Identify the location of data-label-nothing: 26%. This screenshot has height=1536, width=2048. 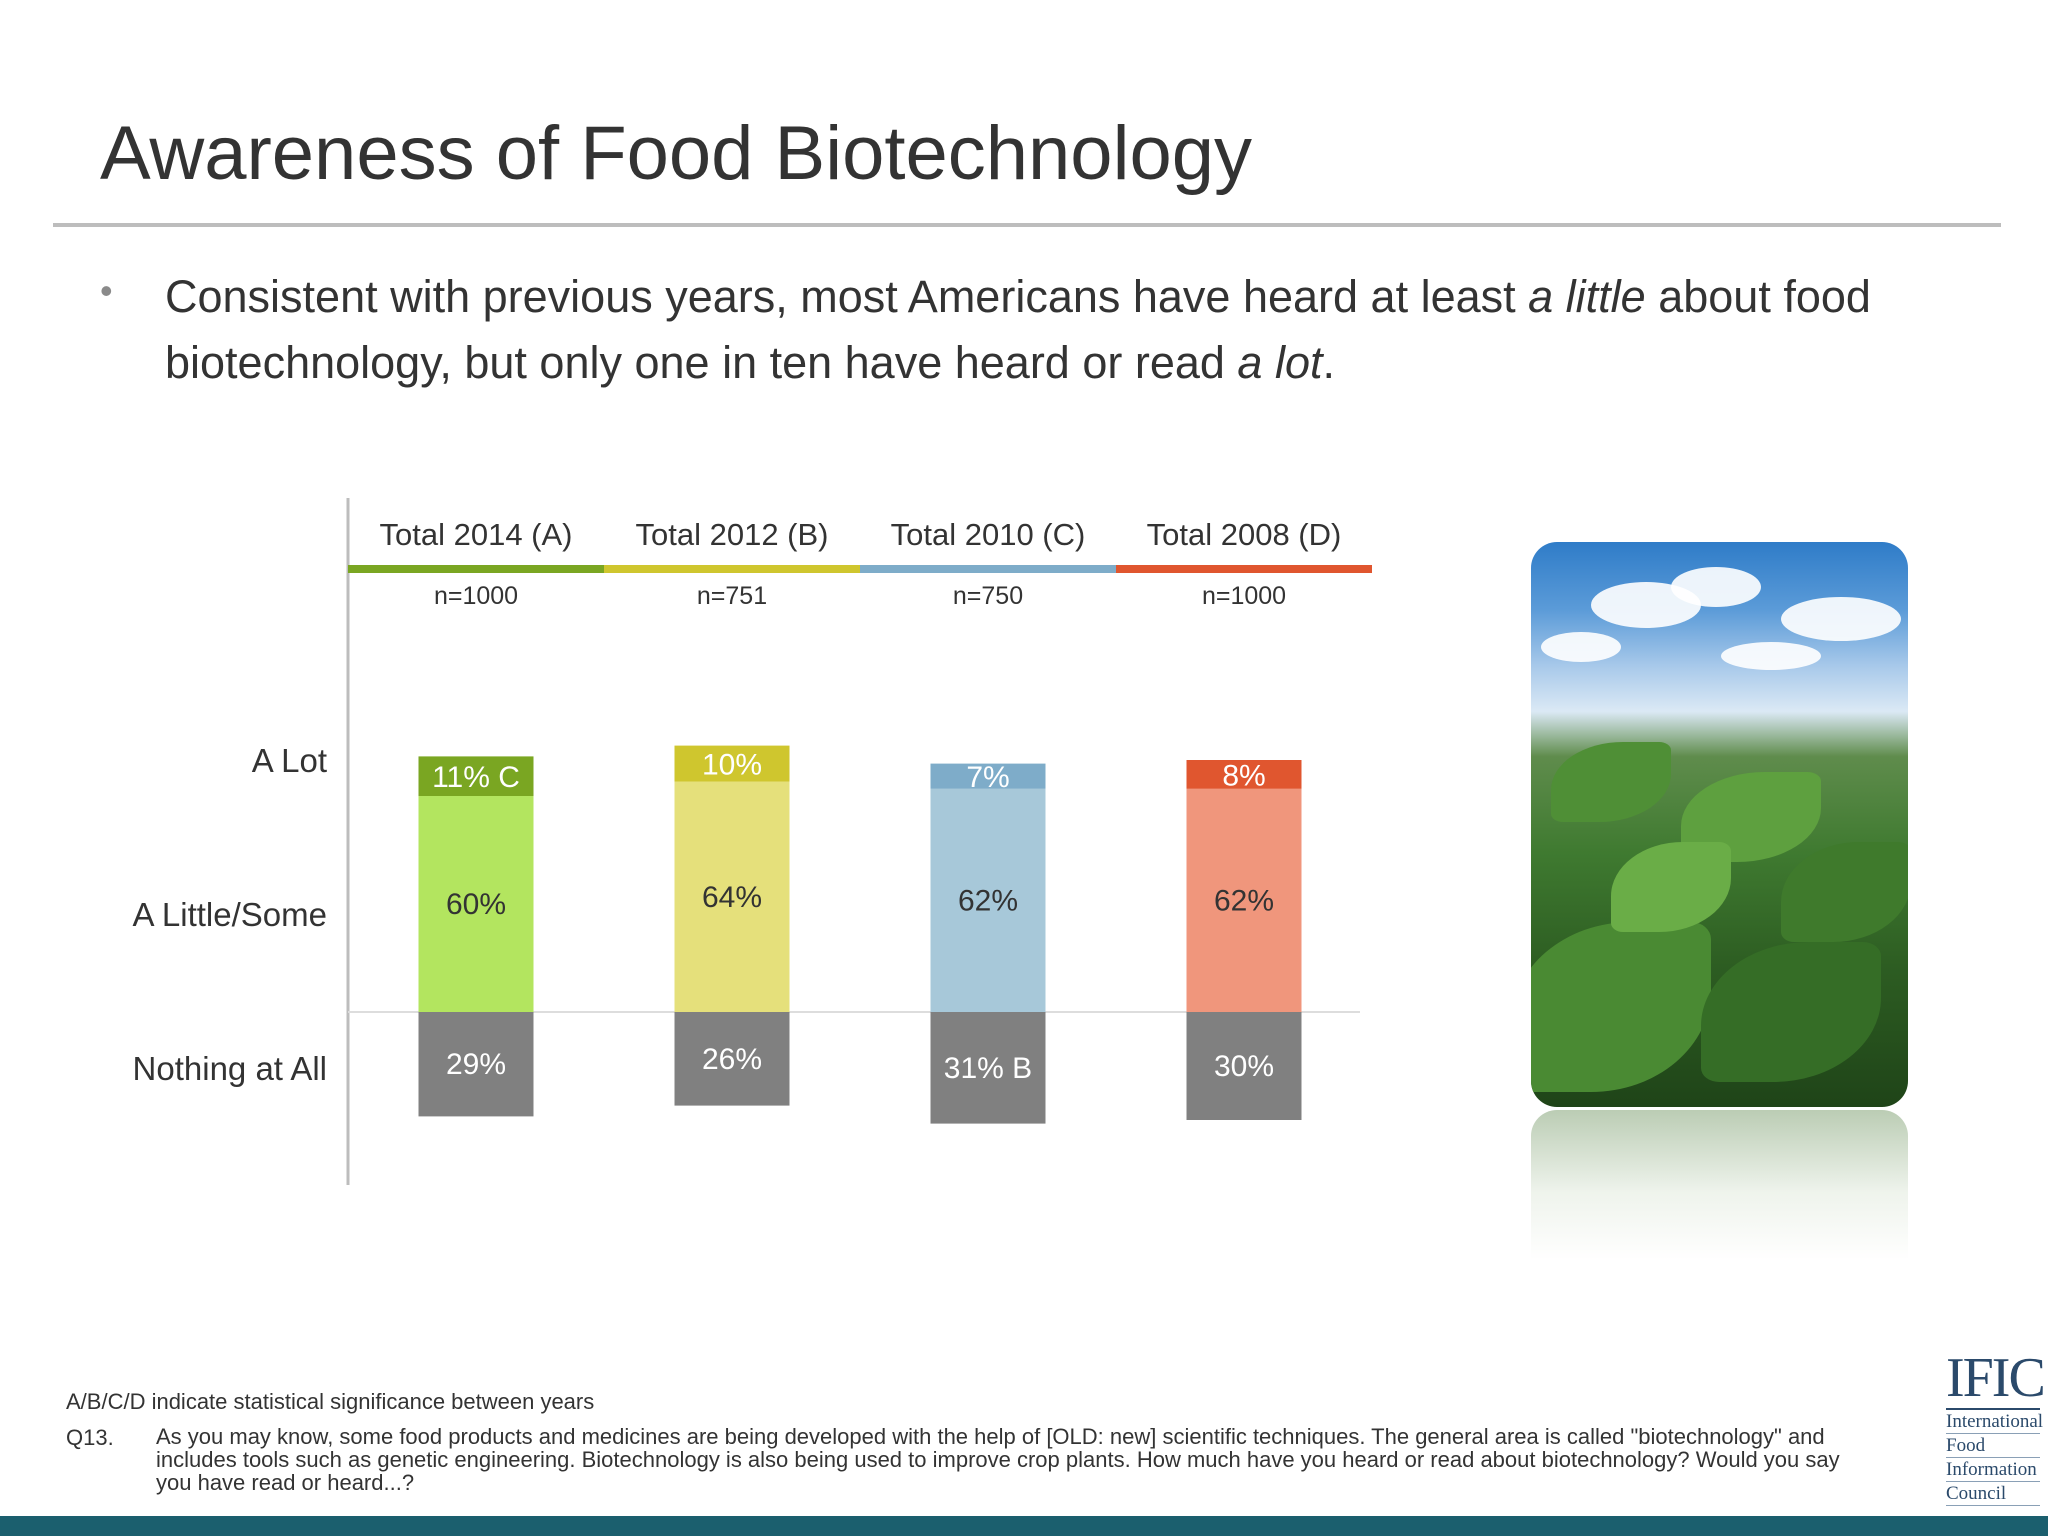
(732, 1059).